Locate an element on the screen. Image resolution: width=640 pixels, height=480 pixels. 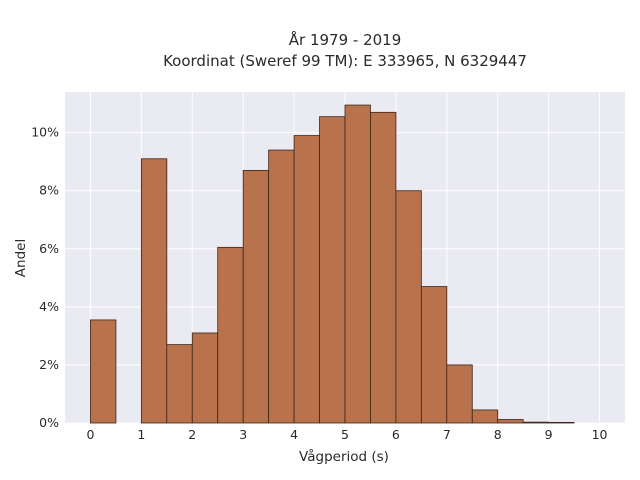
y-tick-label: 10% is located at coordinates (45, 132).